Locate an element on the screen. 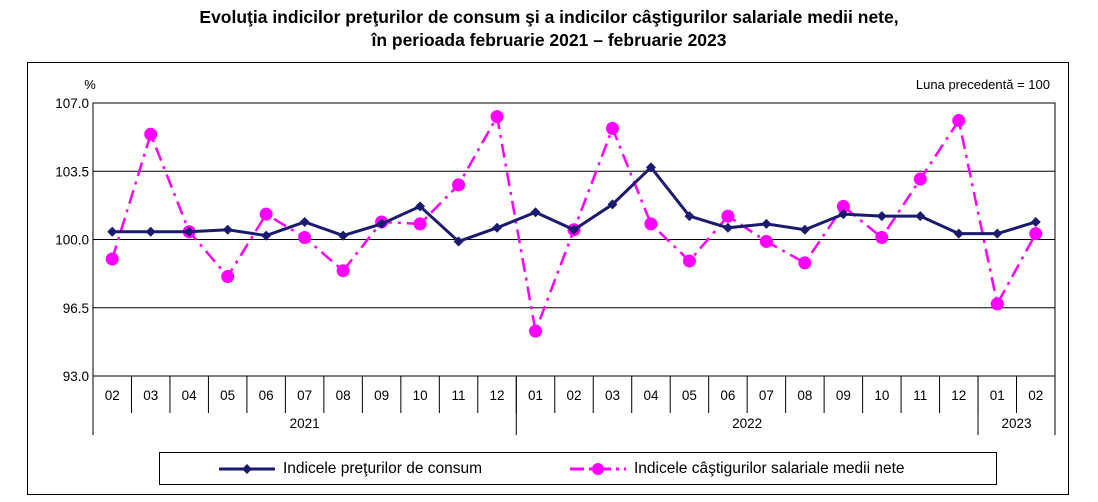 This screenshot has height=502, width=1098. legend-label-cpi: Indicele preţurilor de consum is located at coordinates (383, 468).